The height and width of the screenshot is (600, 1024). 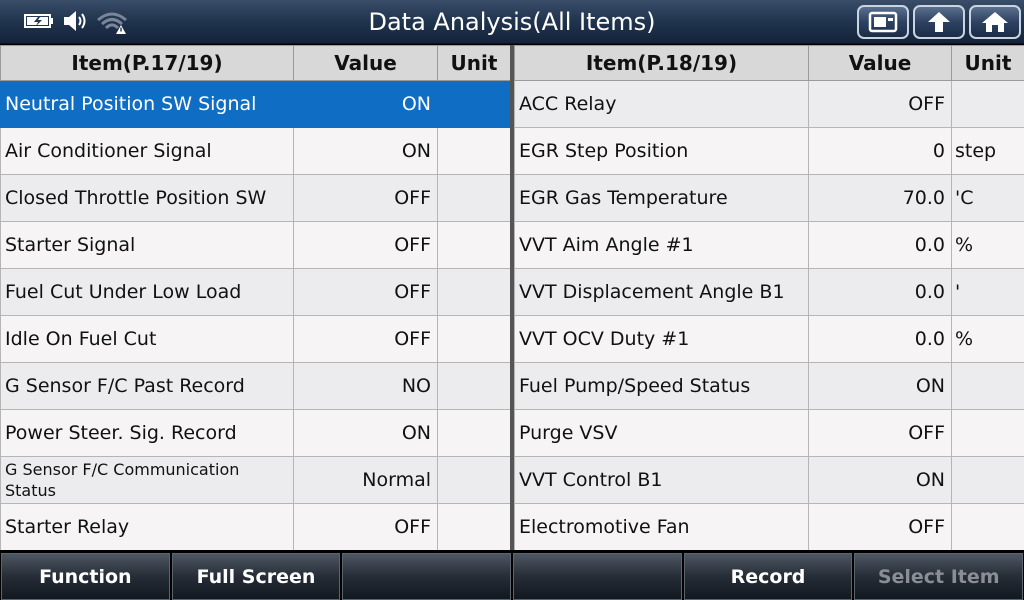 What do you see at coordinates (147, 104) in the screenshot?
I see `item-name-cell: Neutral Position SW Signal` at bounding box center [147, 104].